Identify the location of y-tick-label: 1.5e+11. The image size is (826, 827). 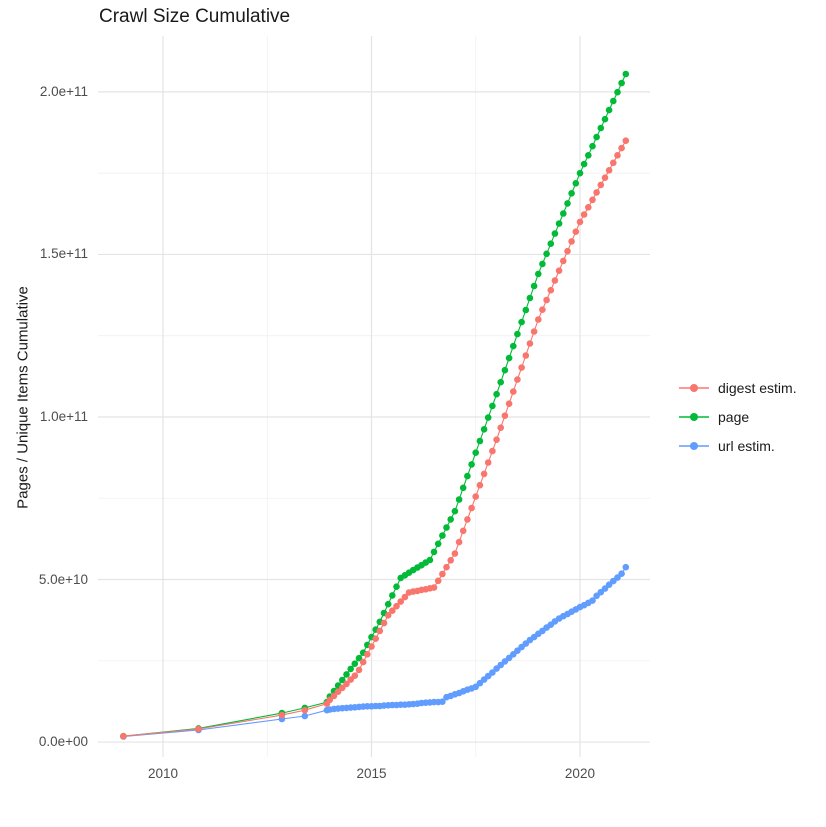
(63, 254).